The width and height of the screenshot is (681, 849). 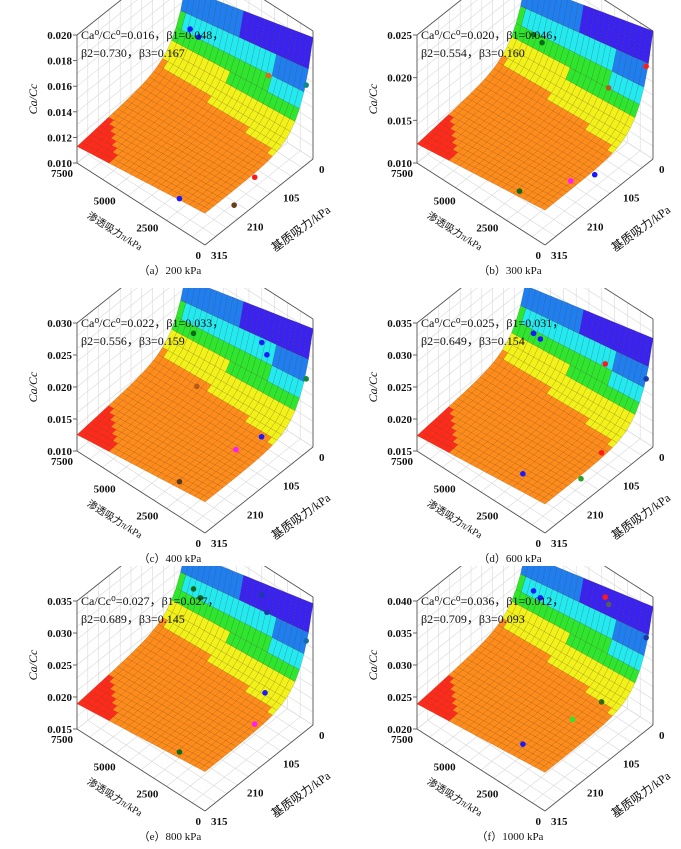 What do you see at coordinates (170, 837) in the screenshot?
I see `caption-e: （e）800 kPa` at bounding box center [170, 837].